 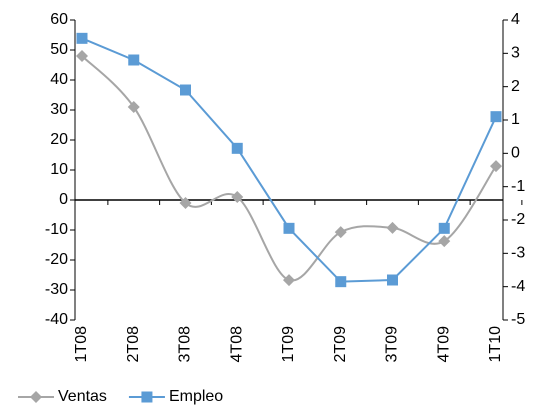 I want to click on y2-tick-label: -4, so click(x=518, y=286).